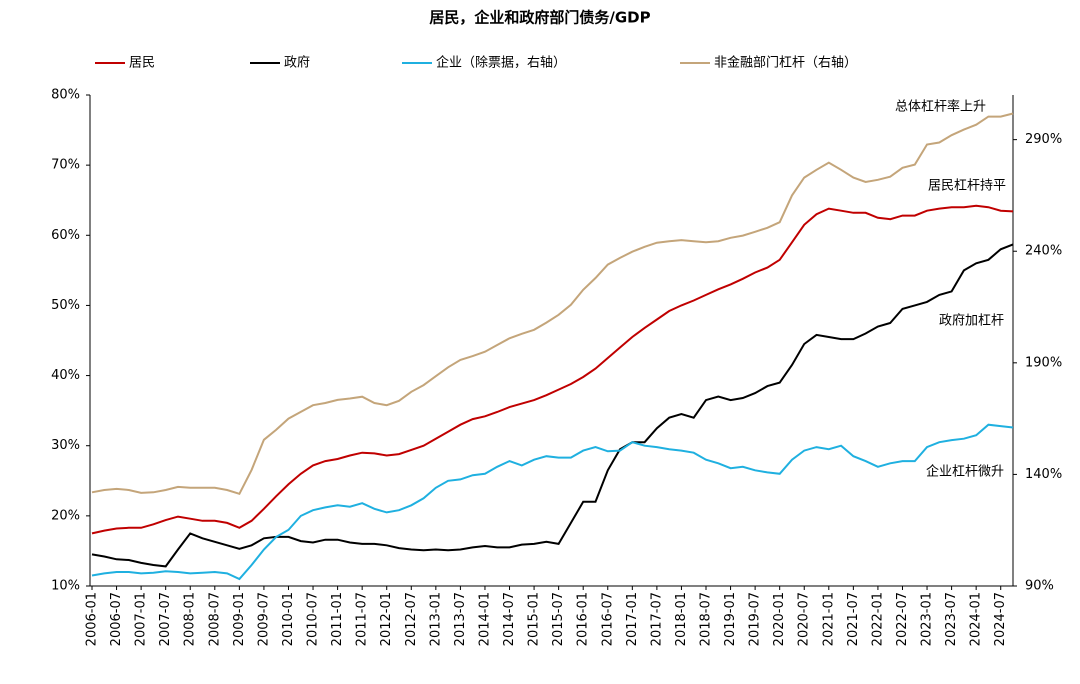 This screenshot has height=684, width=1080. I want to click on x-tick-label: 2024-07, so click(1000, 619).